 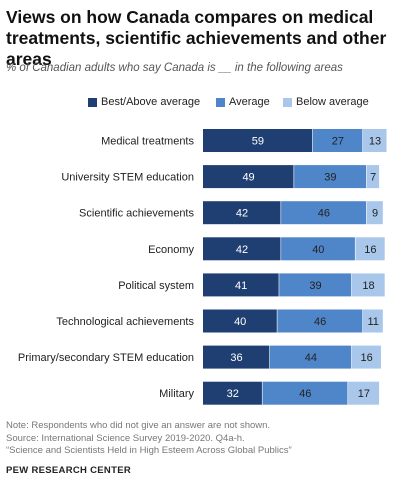 I want to click on legend-swatch-average, so click(x=220, y=102).